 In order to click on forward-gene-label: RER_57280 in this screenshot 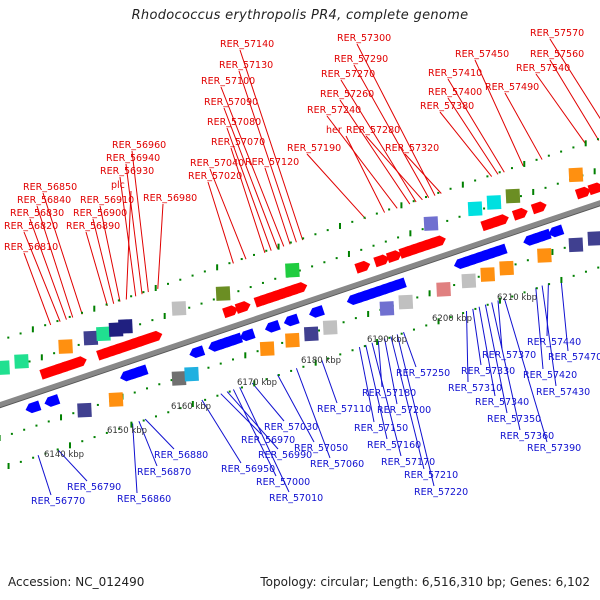, I will do `click(373, 130)`.